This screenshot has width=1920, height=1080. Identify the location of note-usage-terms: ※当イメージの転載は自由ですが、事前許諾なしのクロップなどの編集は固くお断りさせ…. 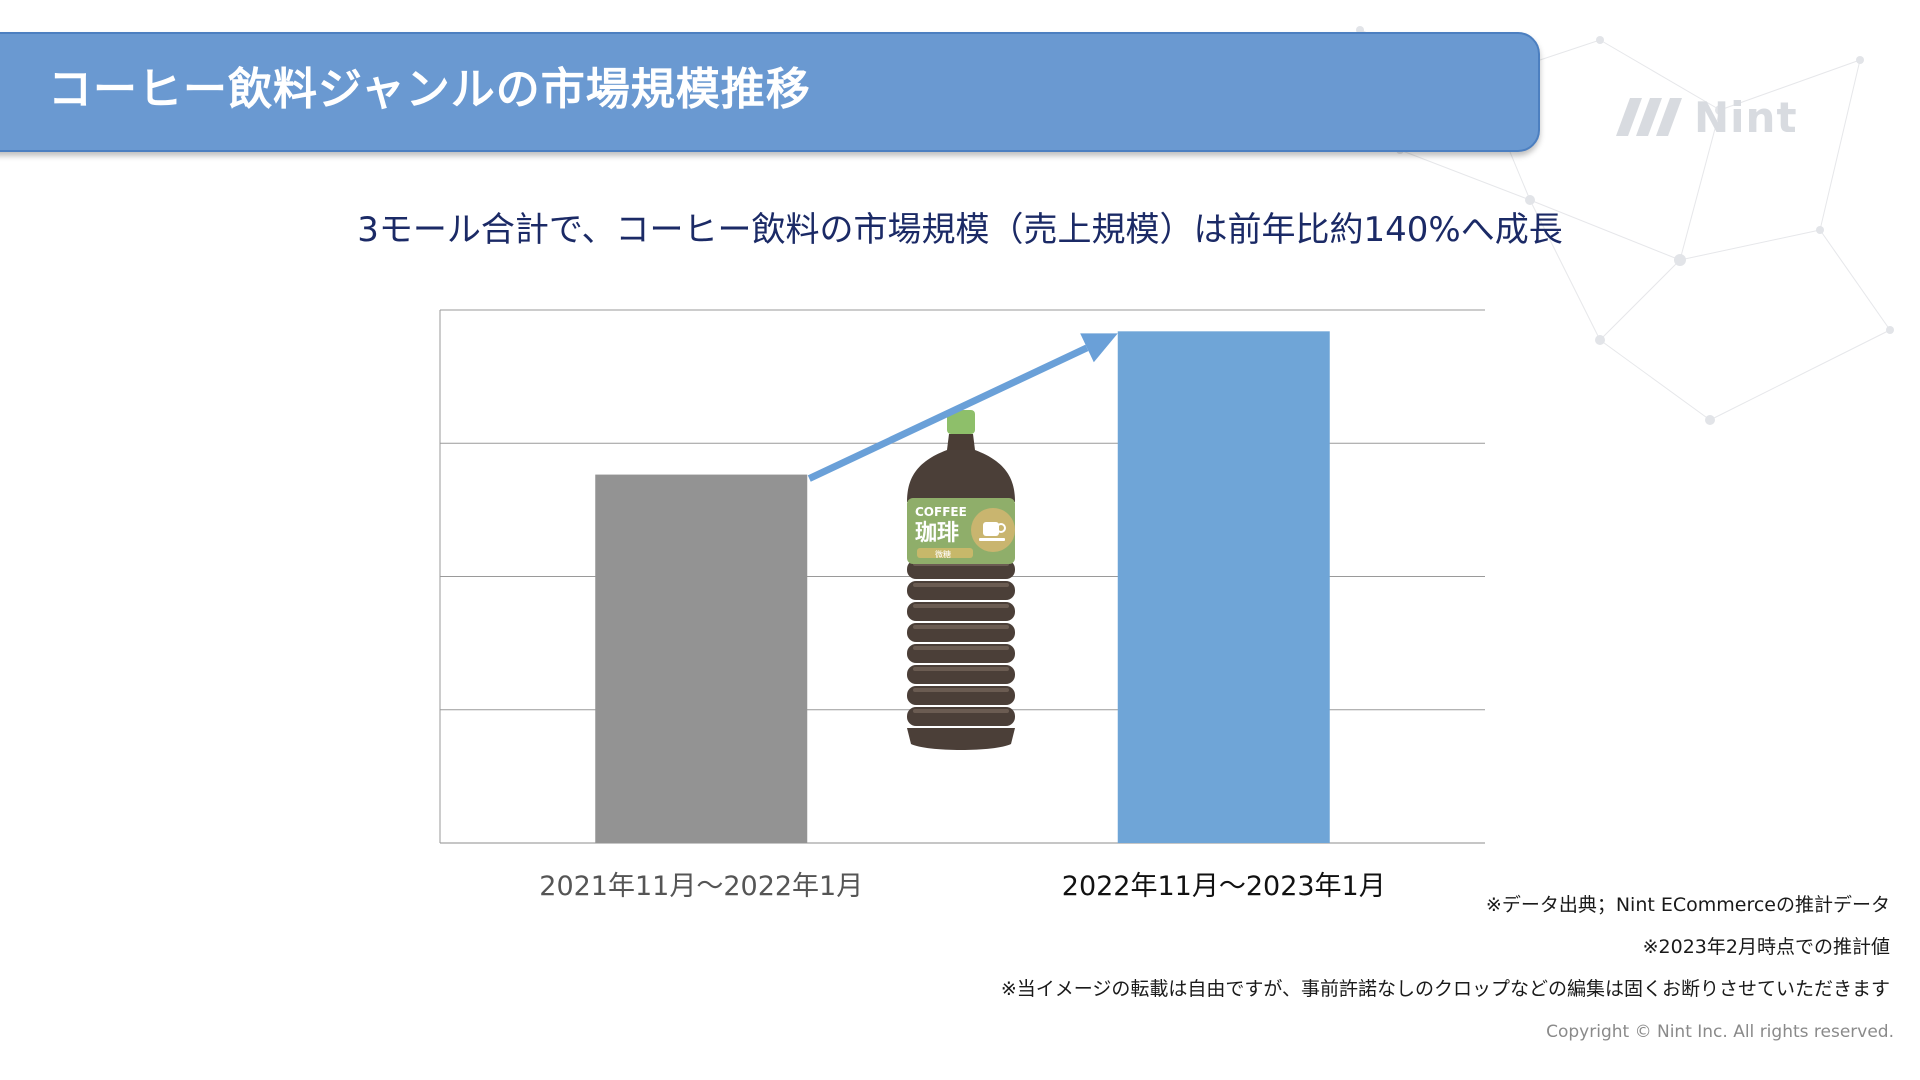
(1445, 989).